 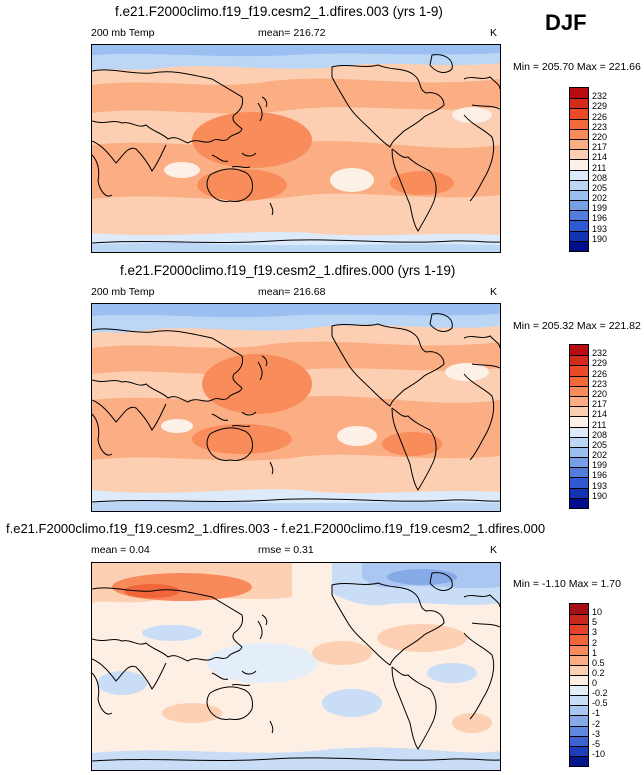 What do you see at coordinates (612, 684) in the screenshot?
I see `panel3-colorbar-labels: 10 5 3 2 1 0.5 0.2 0 -0.2 -0.5 -1 -2 -3 -5 -10` at bounding box center [612, 684].